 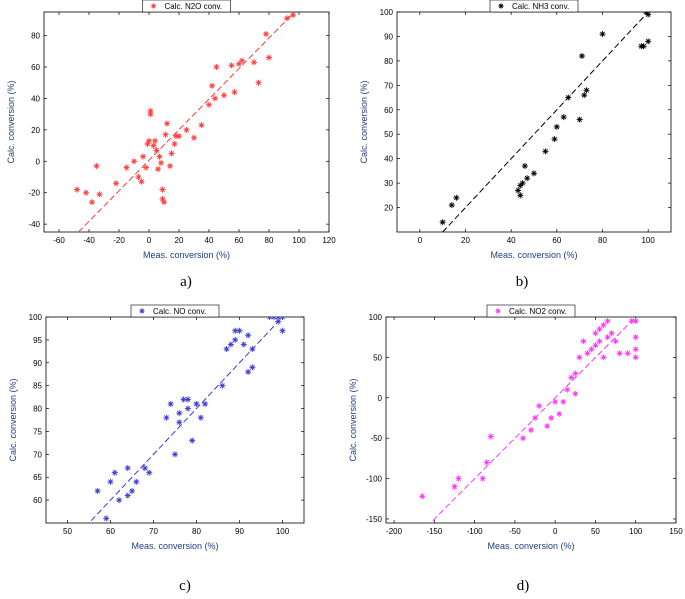 What do you see at coordinates (501, 6) in the screenshot?
I see `legend-marker` at bounding box center [501, 6].